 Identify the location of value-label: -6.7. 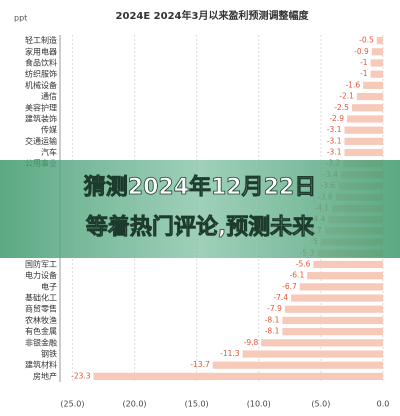
(289, 286).